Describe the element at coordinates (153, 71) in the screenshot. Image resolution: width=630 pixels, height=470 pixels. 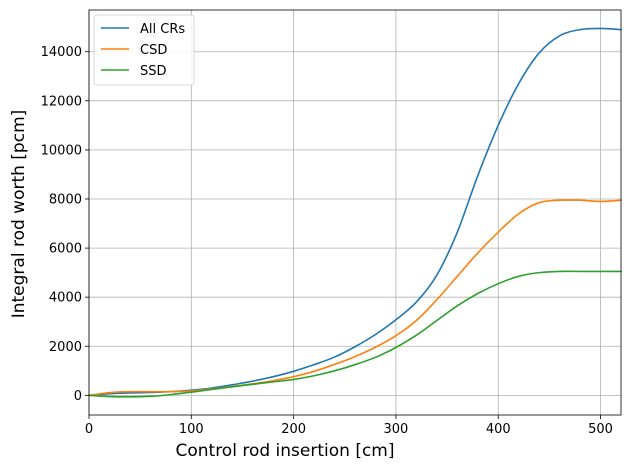
I see `legend-label-ssd: SSD` at that location.